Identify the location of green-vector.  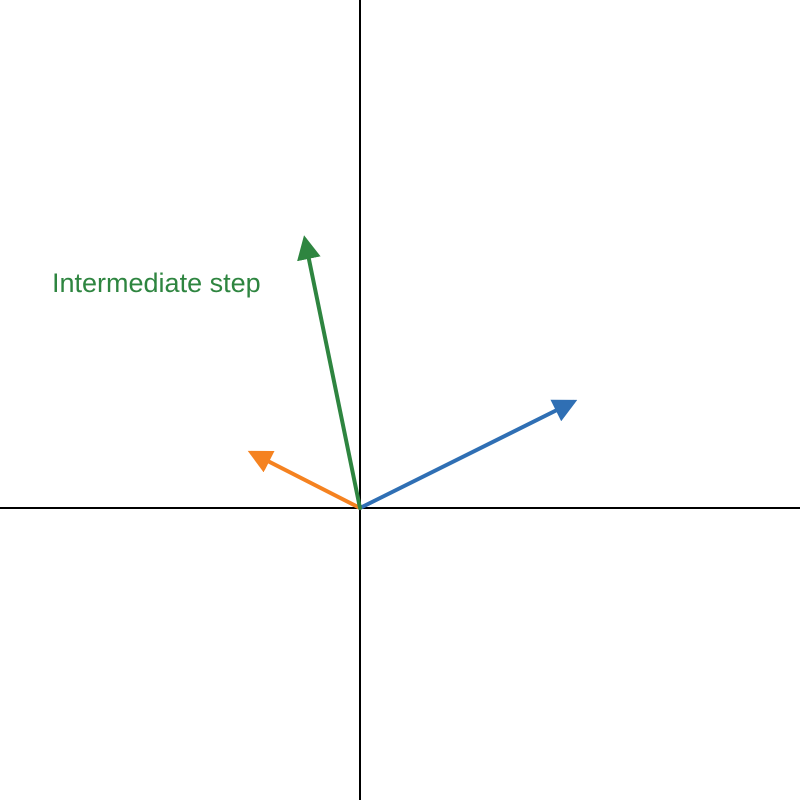
(329, 372).